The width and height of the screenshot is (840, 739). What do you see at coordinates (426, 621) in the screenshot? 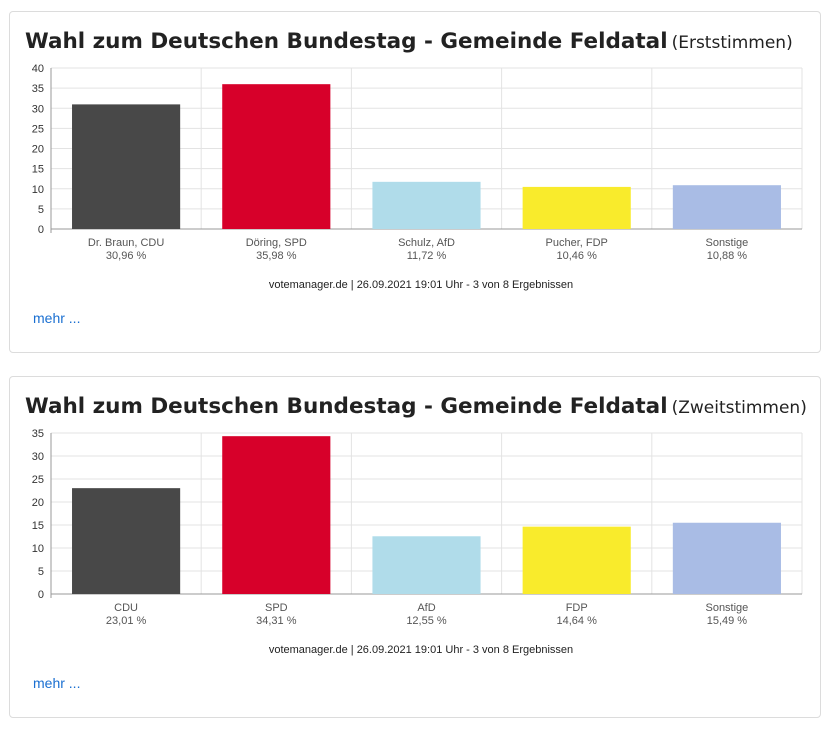
I see `x-percent-label: 12,55 %` at bounding box center [426, 621].